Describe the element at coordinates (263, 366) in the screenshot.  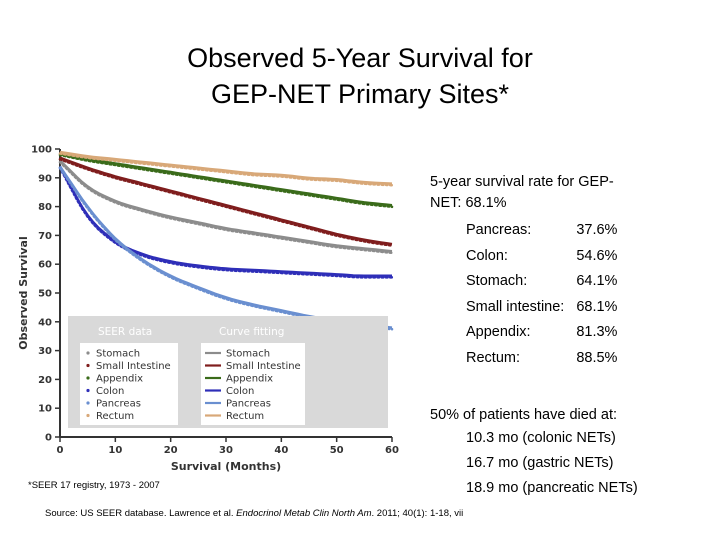
I see `legend-entry-curve: Small Intestine` at that location.